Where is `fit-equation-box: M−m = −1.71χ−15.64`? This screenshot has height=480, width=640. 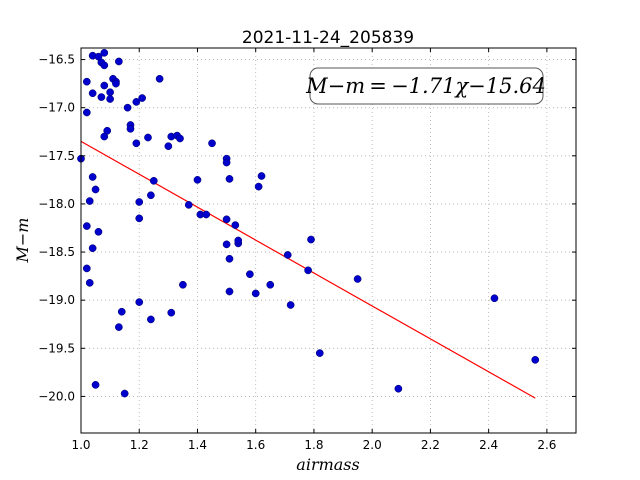
fit-equation-box: M−m = −1.71χ−15.64 is located at coordinates (425, 86).